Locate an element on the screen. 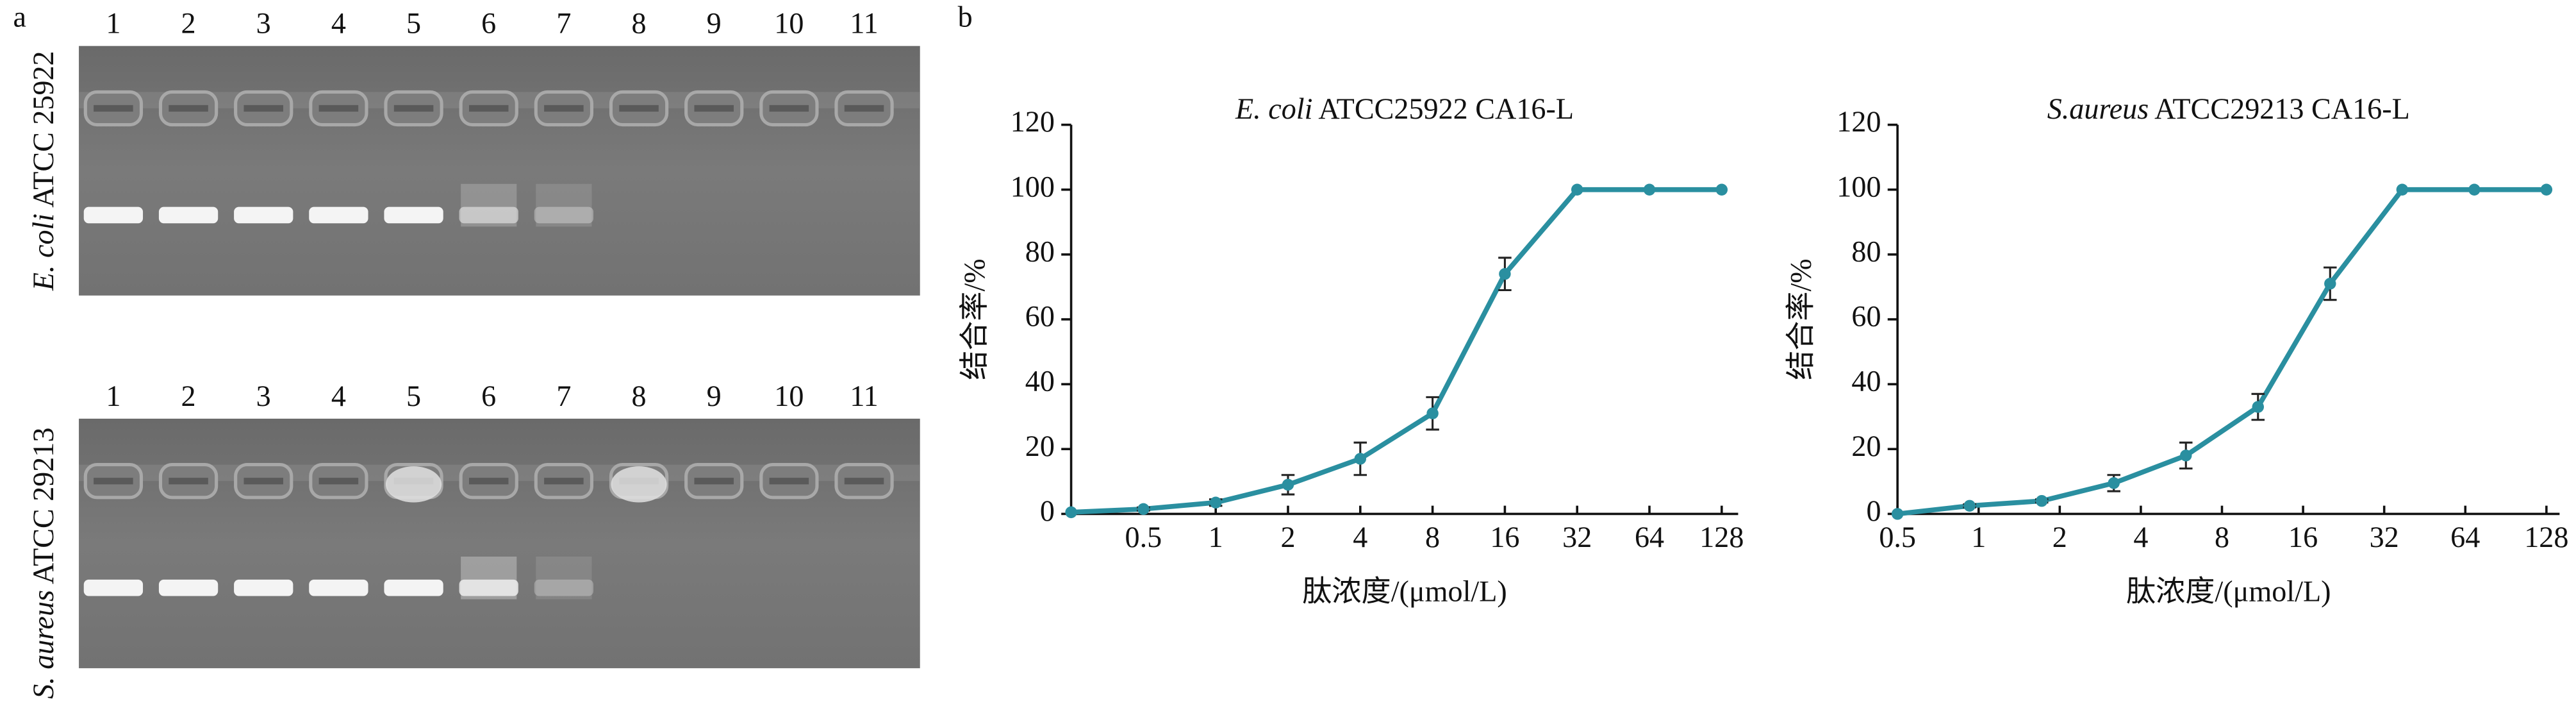 The width and height of the screenshot is (2576, 706). panel-label: b is located at coordinates (965, 17).